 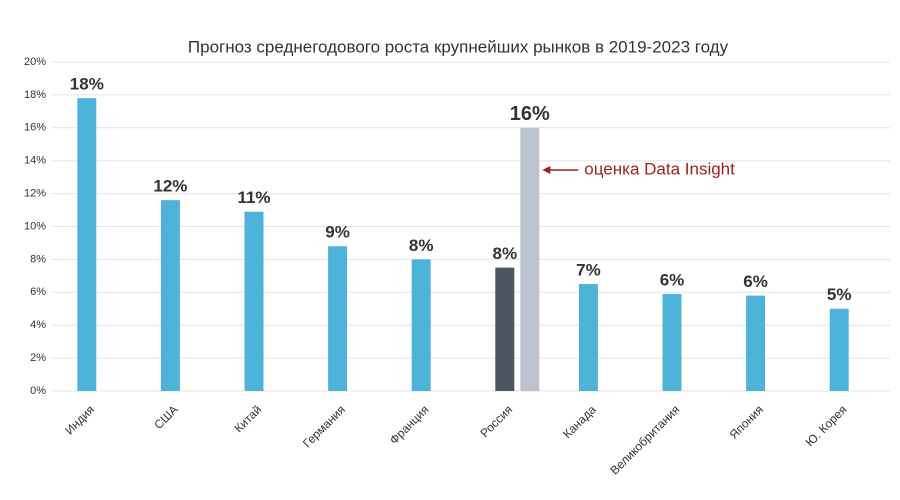 I want to click on x-tick-label: Япония, so click(x=746, y=421).